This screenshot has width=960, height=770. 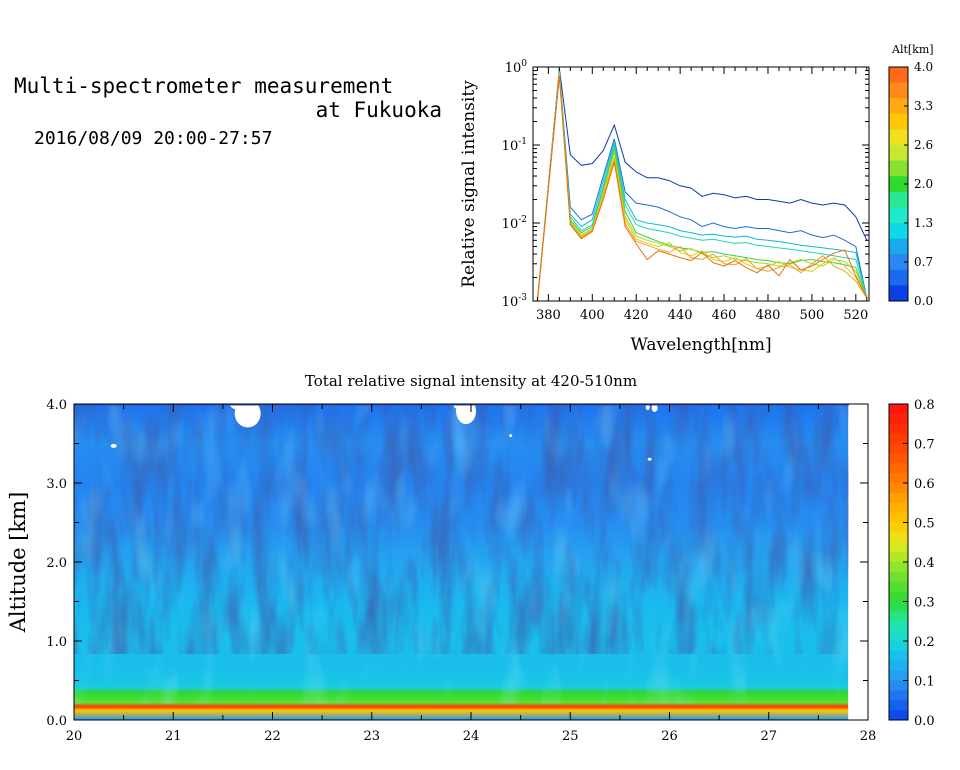 I want to click on spectrum-x-tick-label: 480, so click(x=768, y=315).